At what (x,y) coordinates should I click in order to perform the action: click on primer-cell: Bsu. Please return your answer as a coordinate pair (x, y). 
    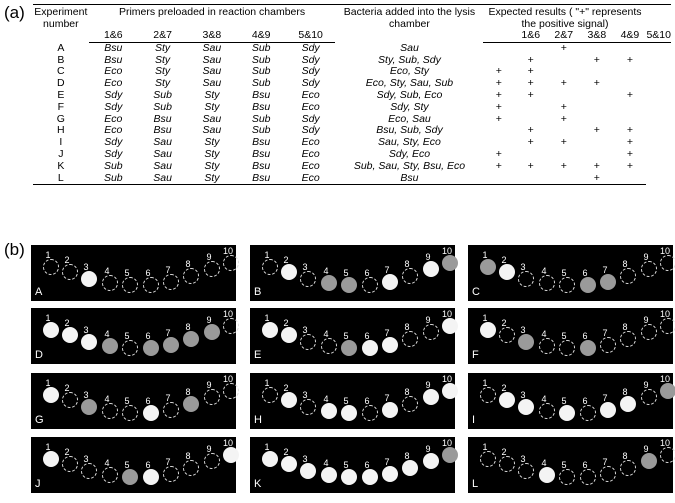
    Looking at the image, I should click on (162, 130).